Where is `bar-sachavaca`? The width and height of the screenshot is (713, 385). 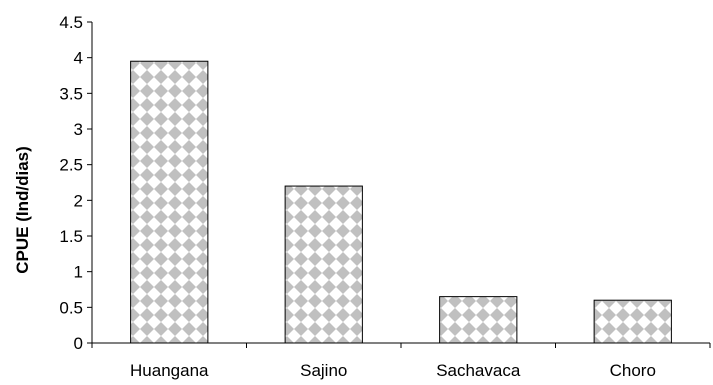
bar-sachavaca is located at coordinates (478, 320).